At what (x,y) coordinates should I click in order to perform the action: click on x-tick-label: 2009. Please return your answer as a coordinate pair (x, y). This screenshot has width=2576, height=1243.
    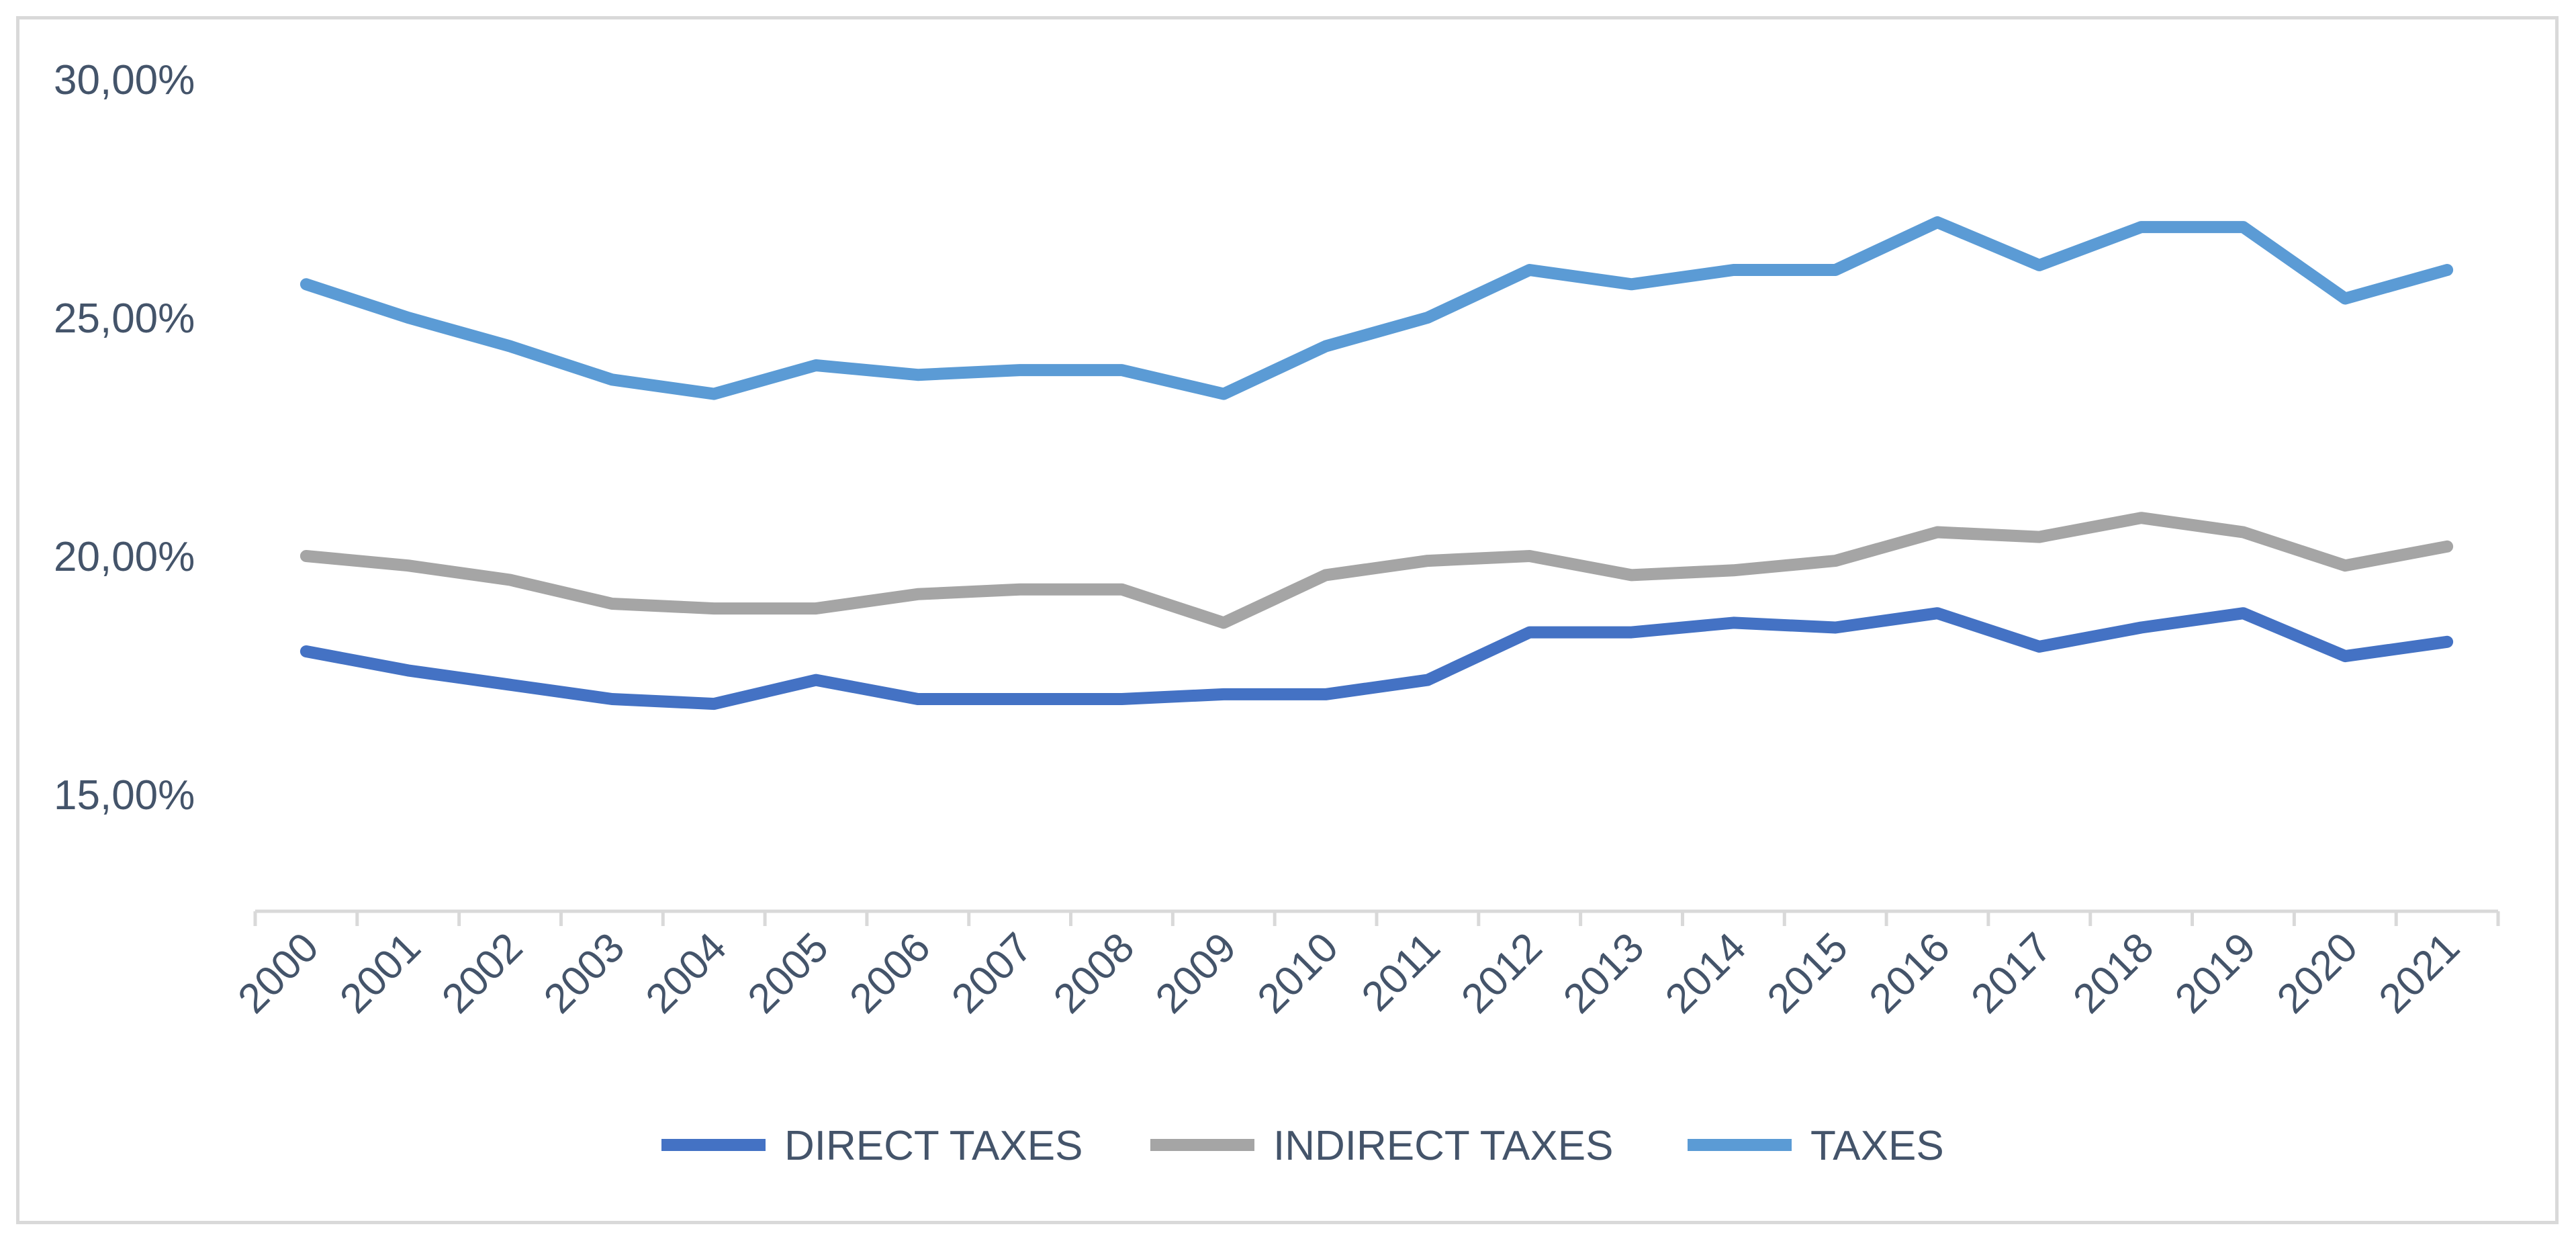
    Looking at the image, I should click on (1196, 973).